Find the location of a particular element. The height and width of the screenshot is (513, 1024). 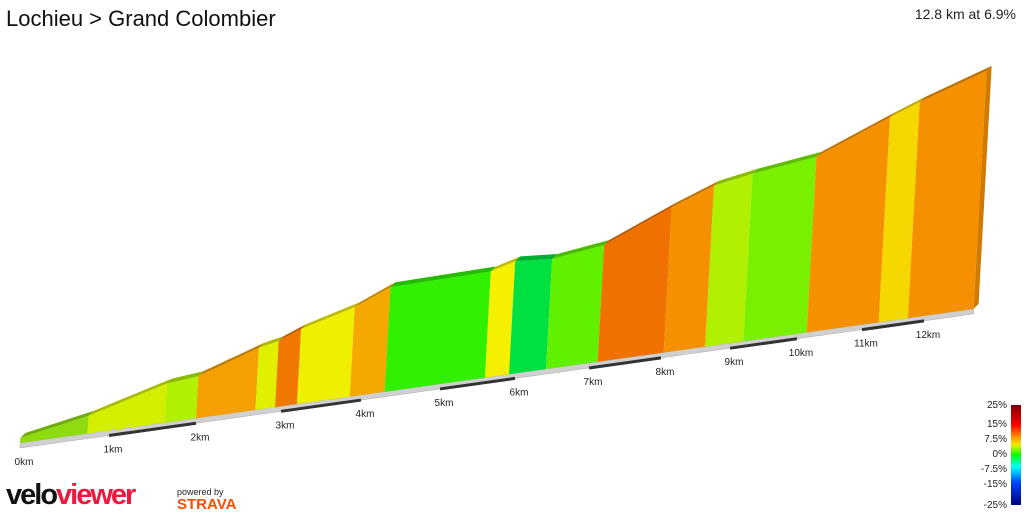

km-tick-label: 1km is located at coordinates (113, 449).